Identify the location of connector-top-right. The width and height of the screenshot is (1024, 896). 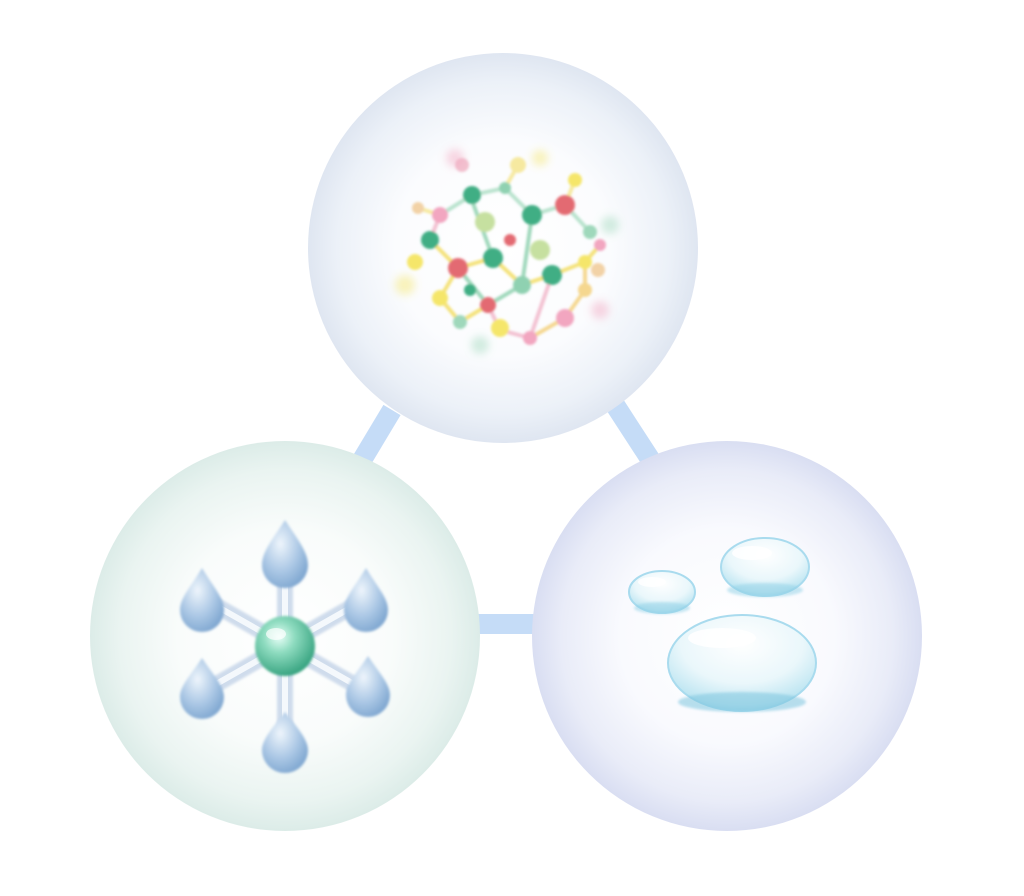
(633, 433).